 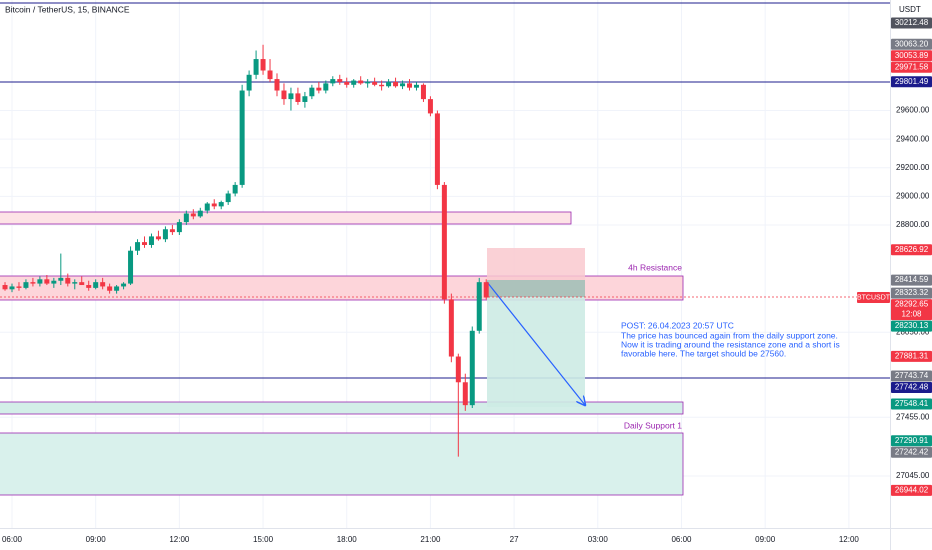 What do you see at coordinates (913, 138) in the screenshot?
I see `y-tick-label: 29400.00` at bounding box center [913, 138].